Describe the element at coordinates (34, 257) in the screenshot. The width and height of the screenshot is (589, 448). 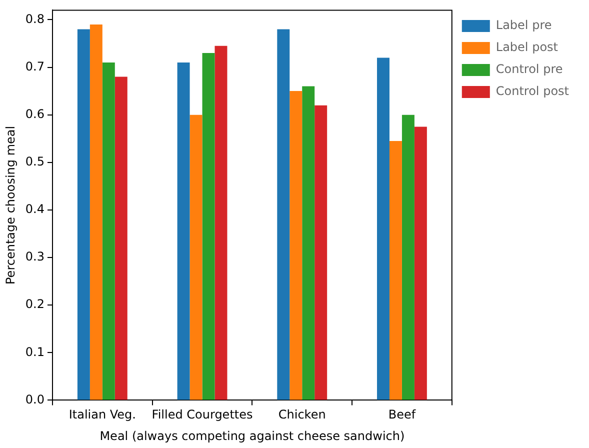
I see `y-tick-label: 0.3` at that location.